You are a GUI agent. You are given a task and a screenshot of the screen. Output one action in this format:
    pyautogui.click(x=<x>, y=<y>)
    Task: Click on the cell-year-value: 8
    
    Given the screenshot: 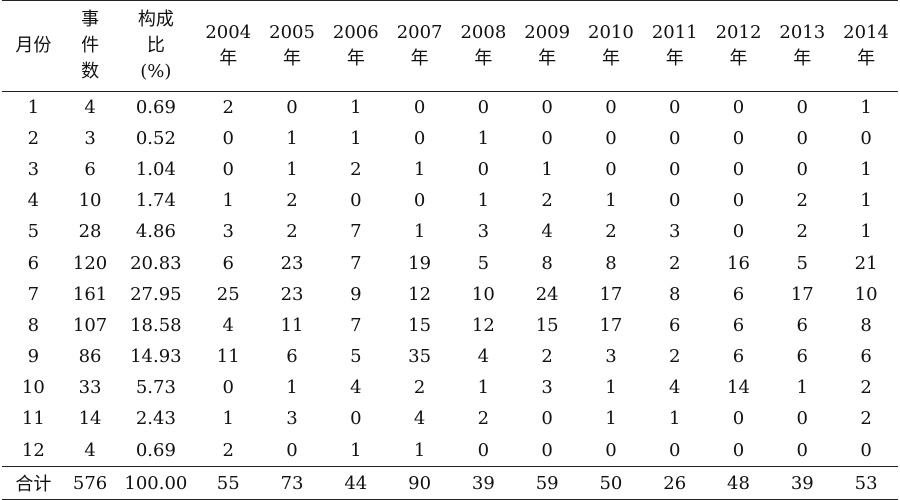 What is the action you would take?
    pyautogui.click(x=611, y=263)
    